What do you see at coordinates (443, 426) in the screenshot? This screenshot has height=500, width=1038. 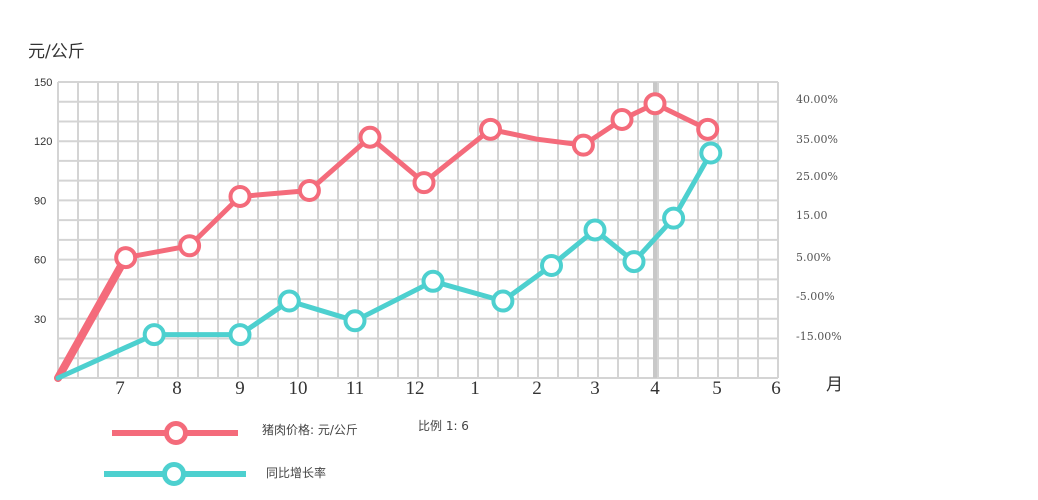 I see `scale-note: 比例 1: 6` at bounding box center [443, 426].